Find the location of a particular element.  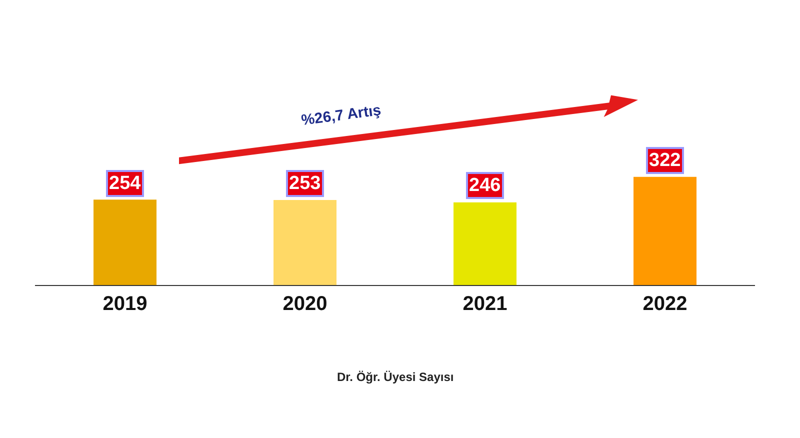

text: %26,7 Artış is located at coordinates (341, 116).